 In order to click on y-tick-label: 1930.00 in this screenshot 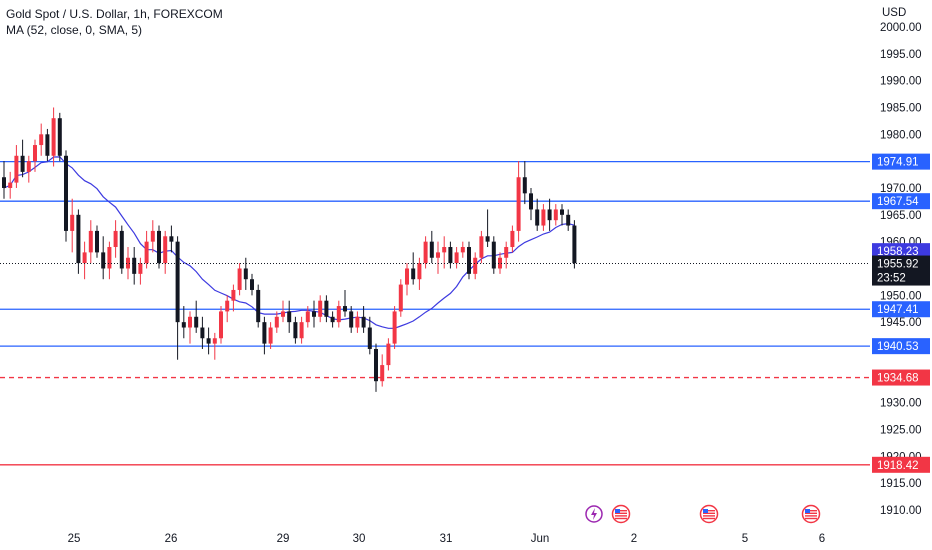, I will do `click(901, 404)`.